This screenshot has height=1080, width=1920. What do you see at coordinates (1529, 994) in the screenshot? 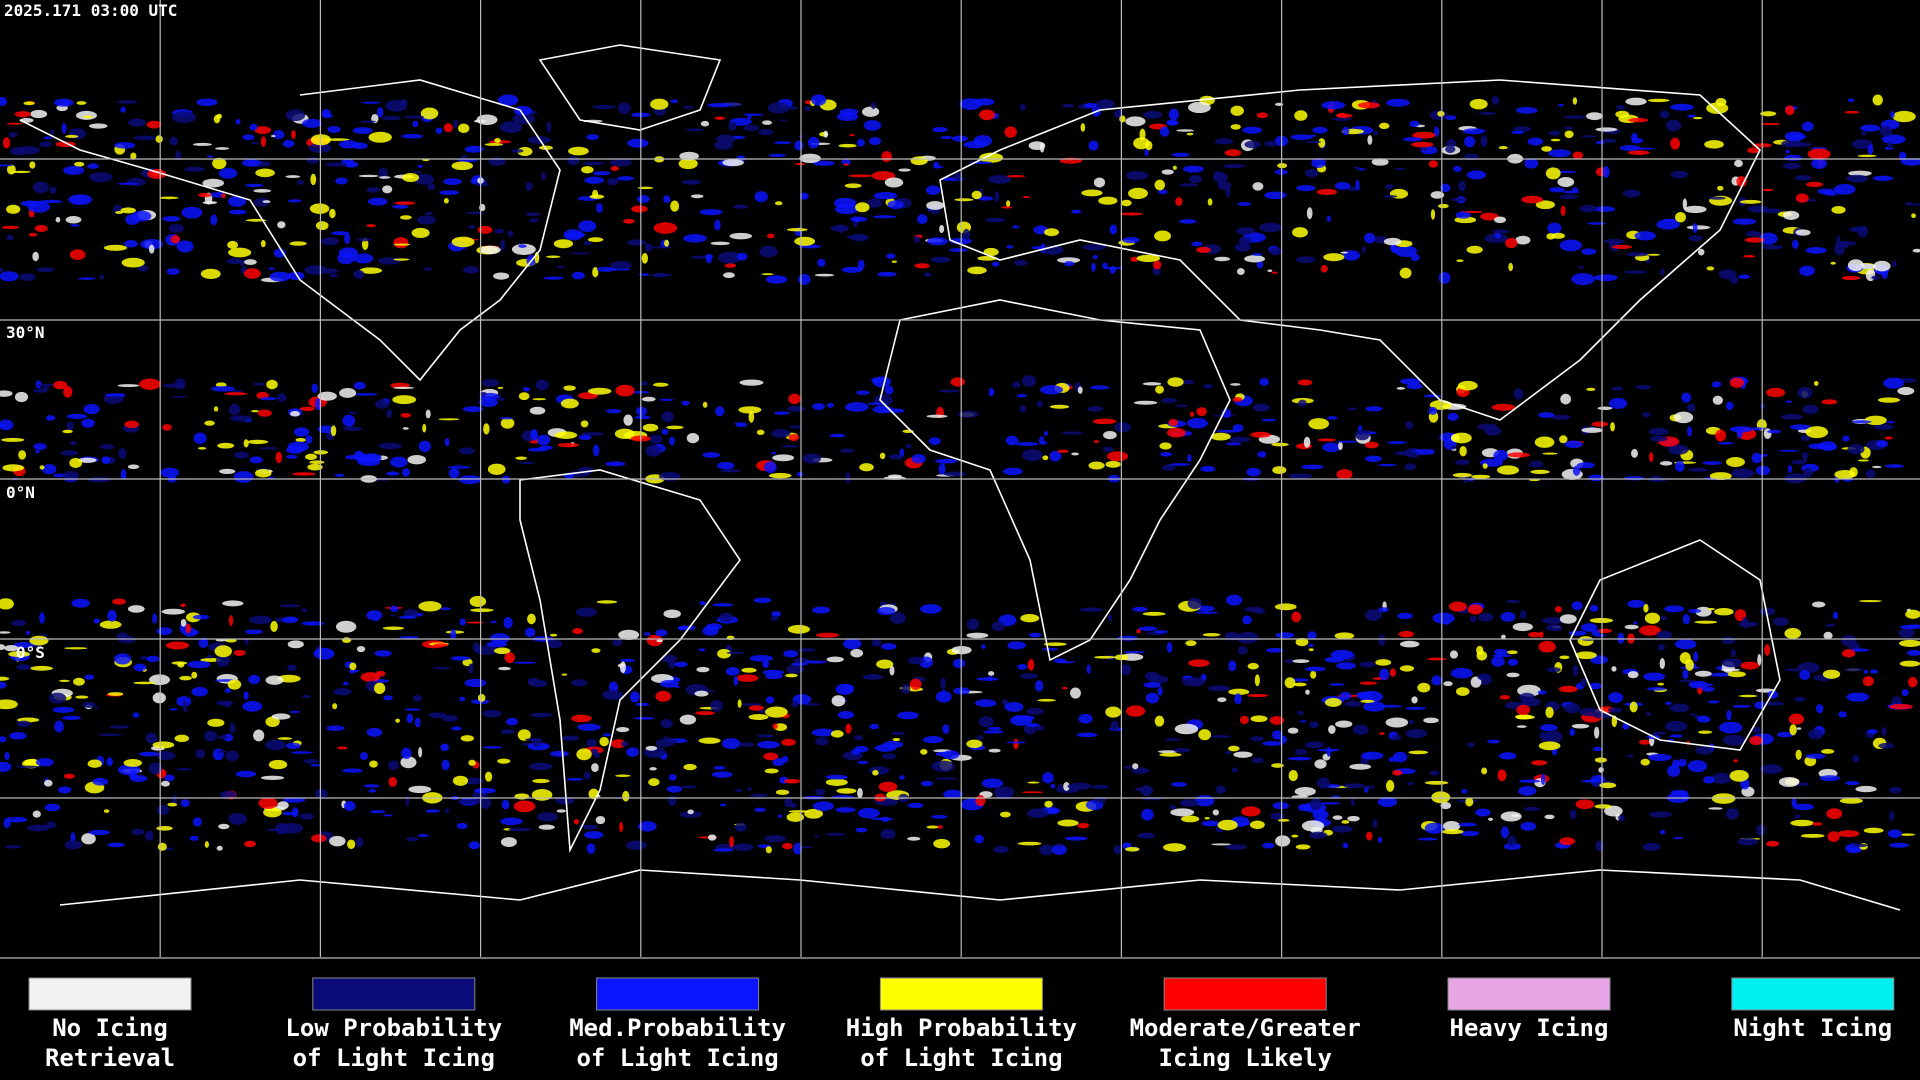
I see `legend-swatch` at bounding box center [1529, 994].